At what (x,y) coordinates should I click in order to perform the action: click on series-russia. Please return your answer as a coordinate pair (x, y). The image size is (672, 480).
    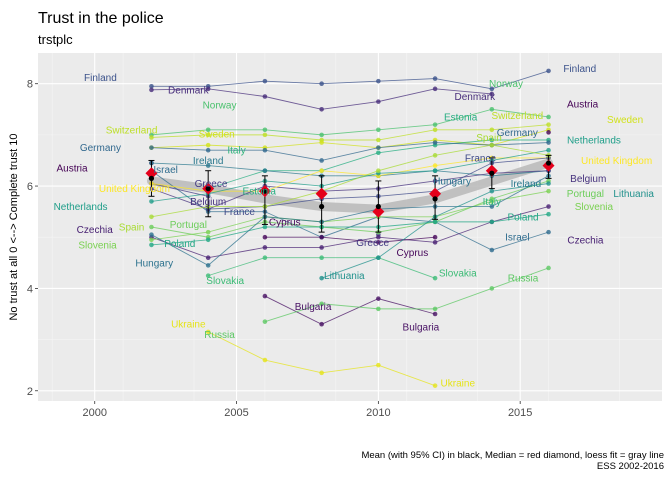
    Looking at the image, I should click on (406, 294).